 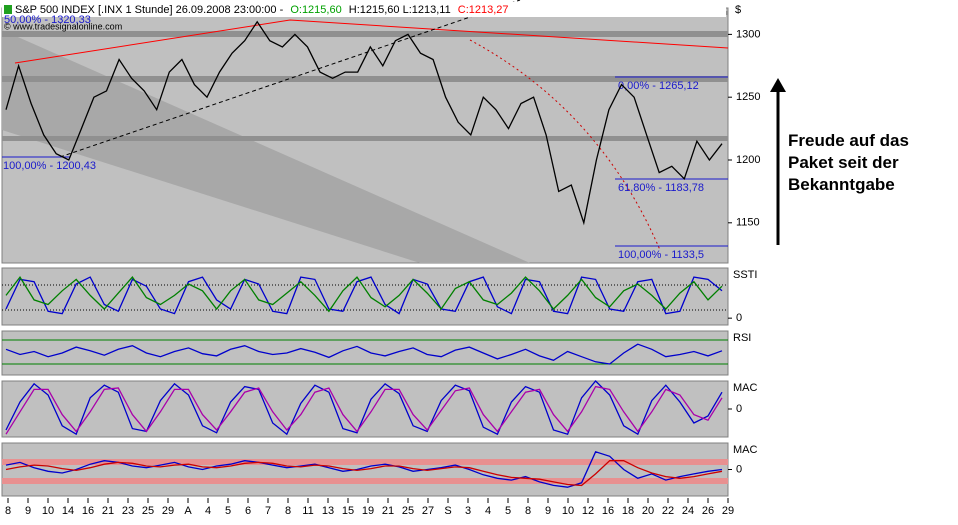 What do you see at coordinates (47, 20) in the screenshot?
I see `fib-label: 50,00% - 1320,33` at bounding box center [47, 20].